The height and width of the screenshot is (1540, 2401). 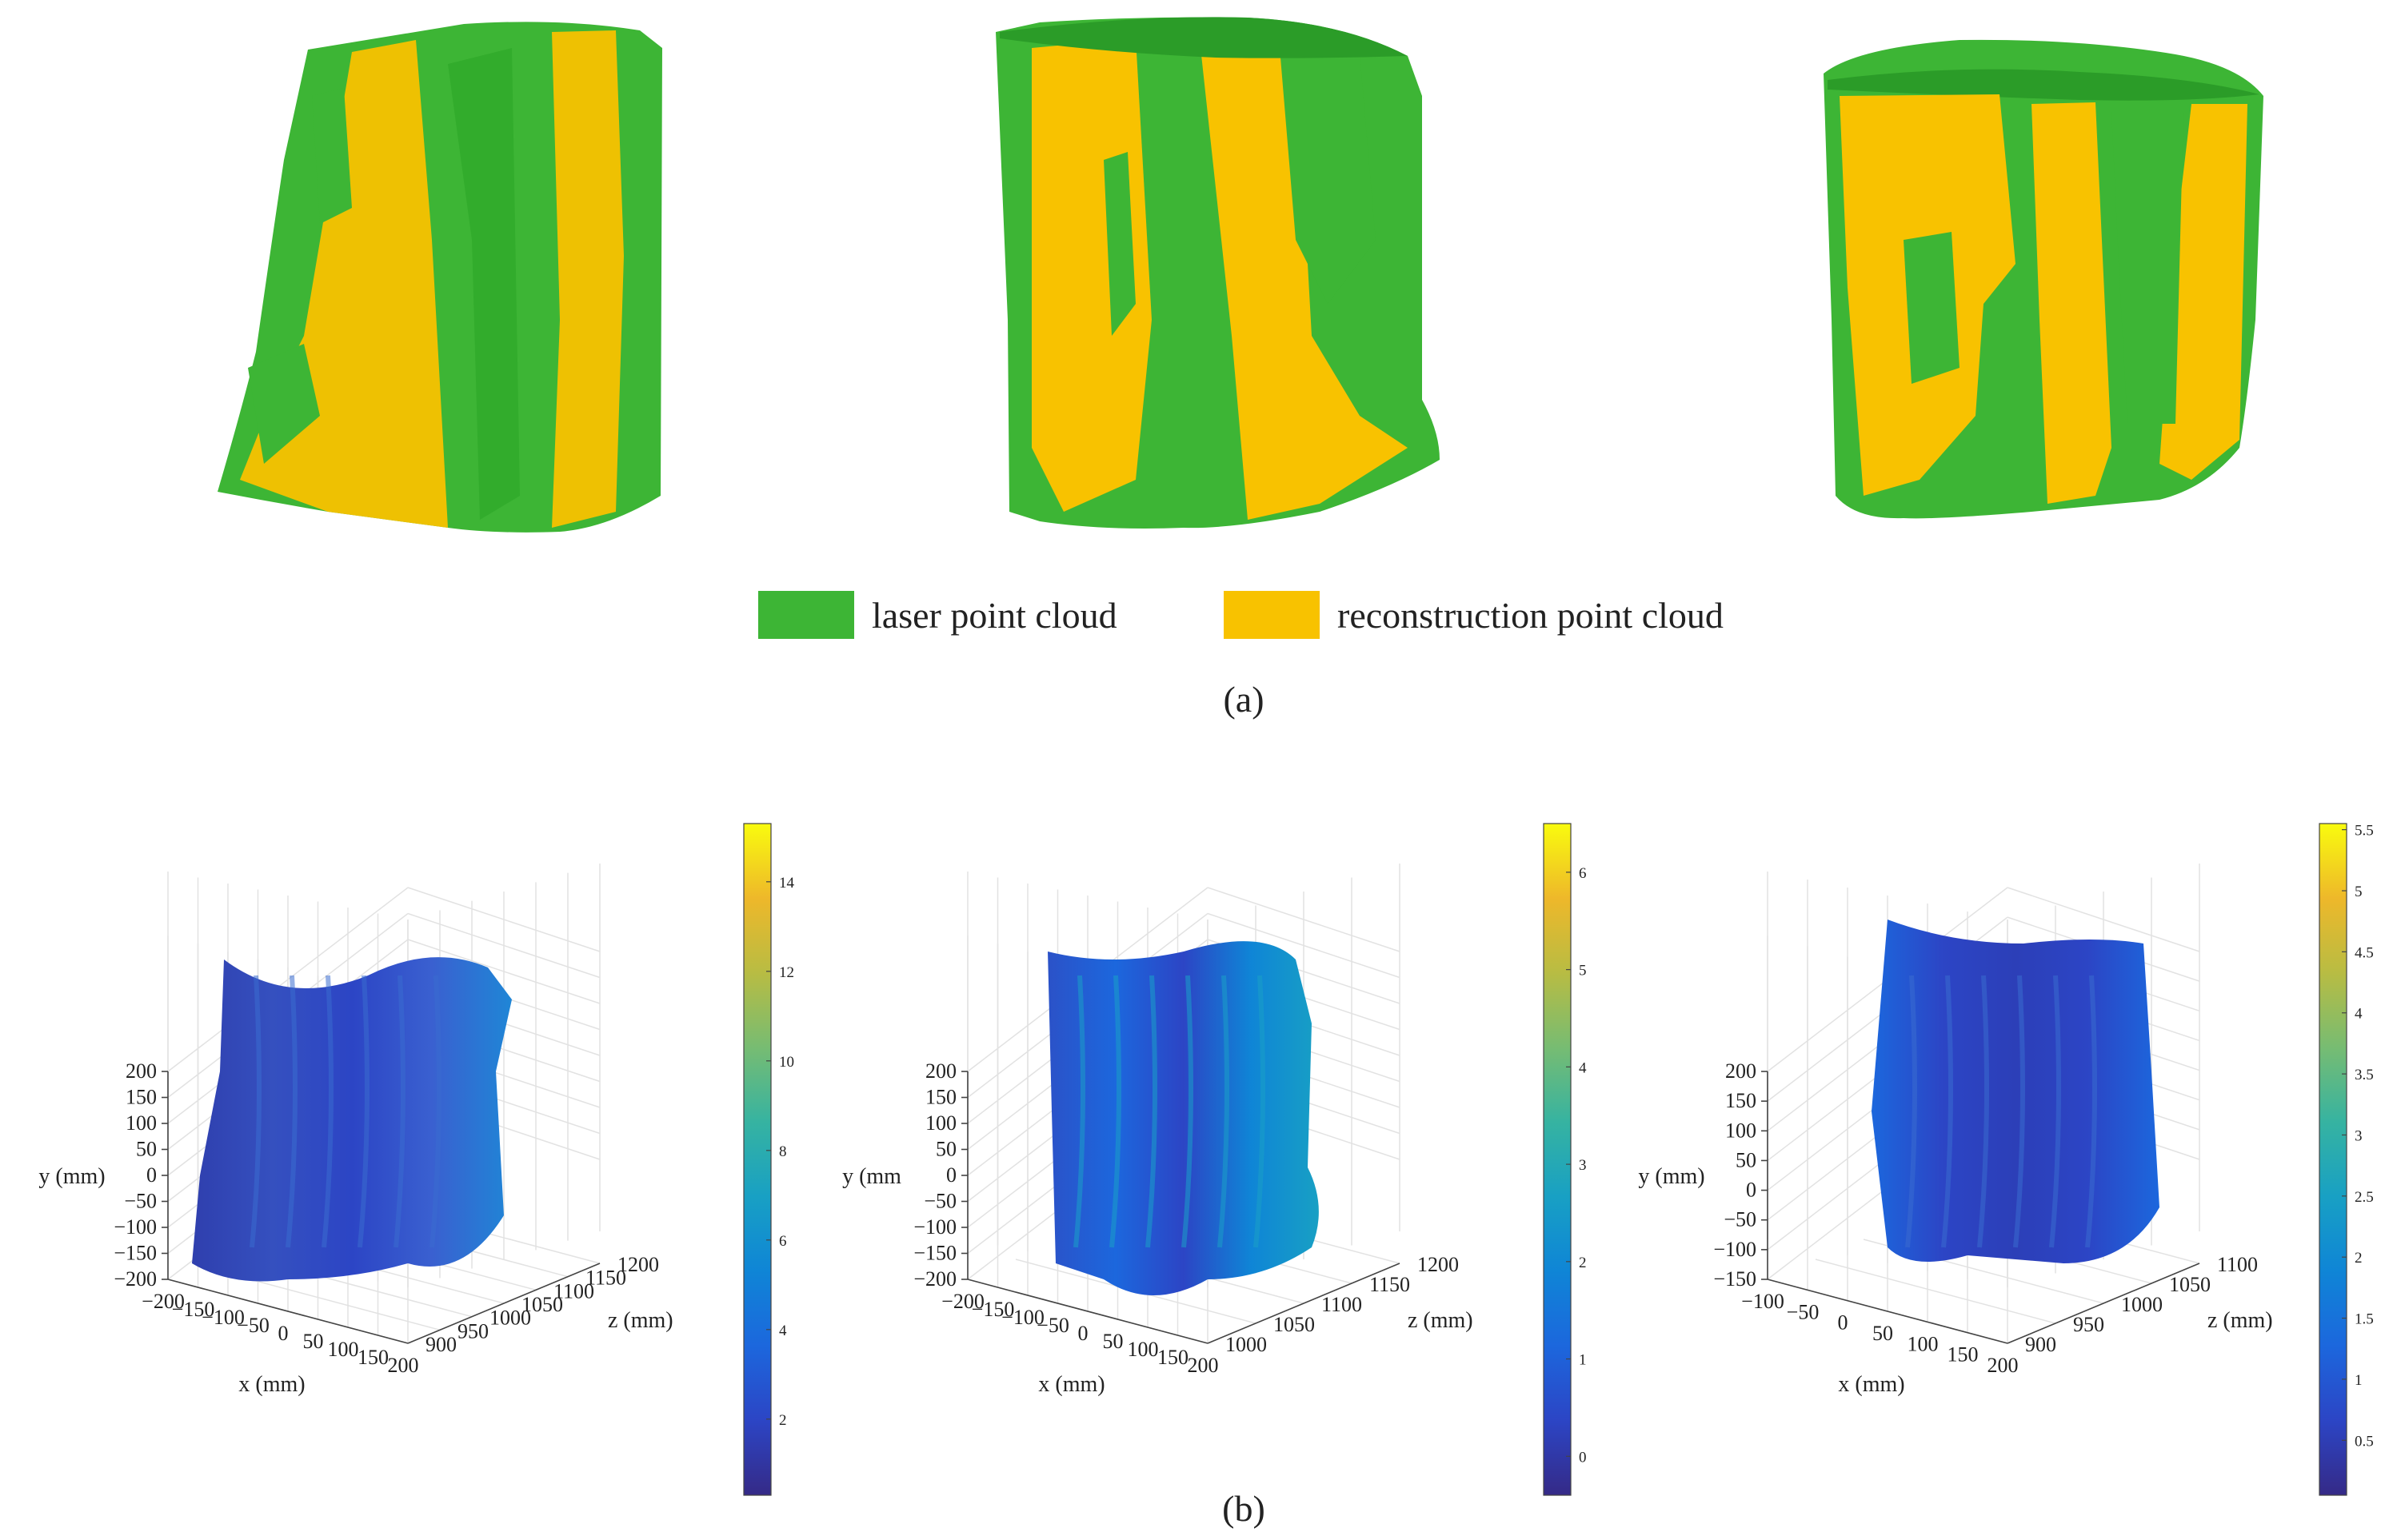 What do you see at coordinates (72, 1176) in the screenshot?
I see `y-axis-label: y (mm)` at bounding box center [72, 1176].